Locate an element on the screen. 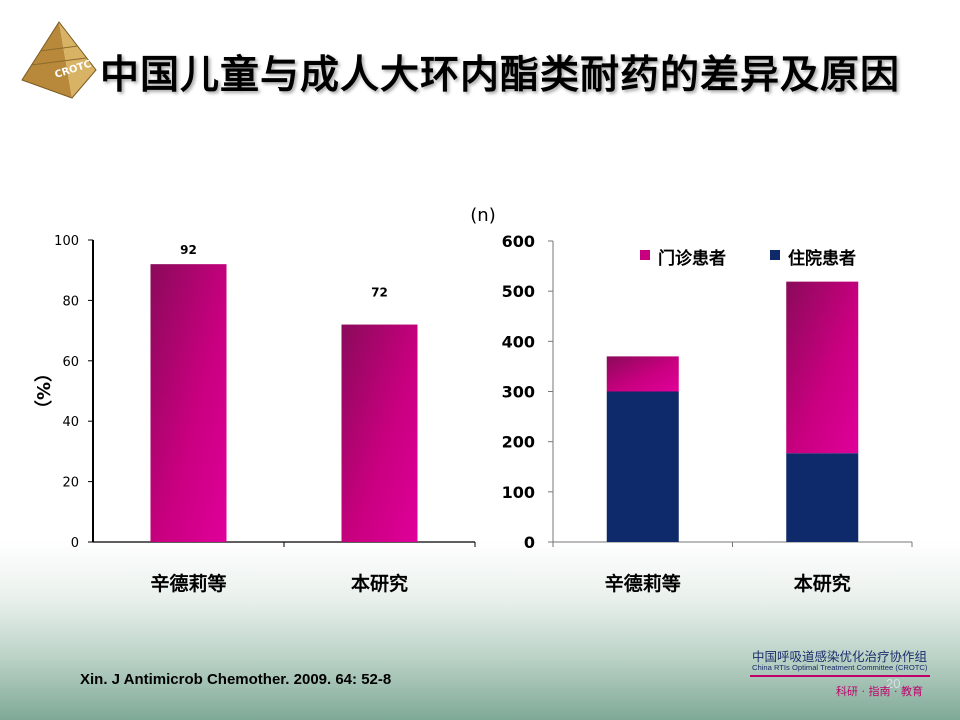 The width and height of the screenshot is (960, 720). legend-label: 门诊患者 is located at coordinates (692, 258).